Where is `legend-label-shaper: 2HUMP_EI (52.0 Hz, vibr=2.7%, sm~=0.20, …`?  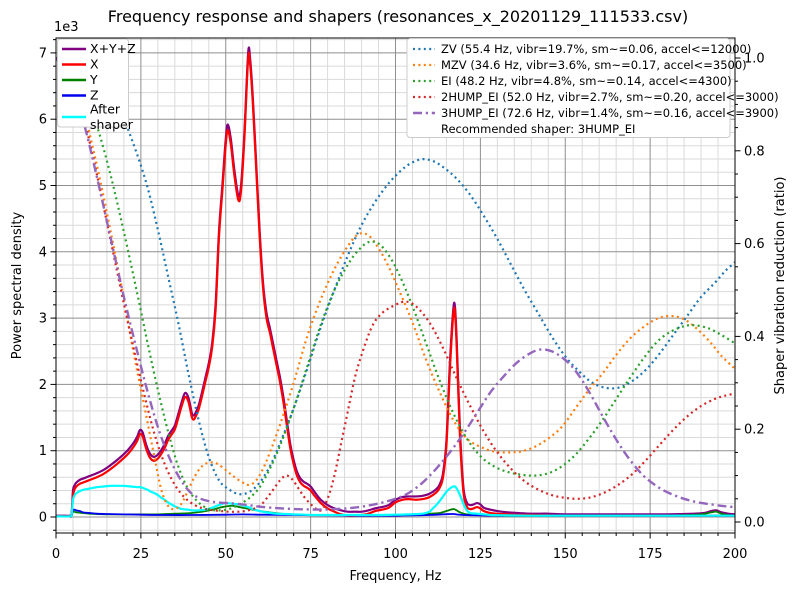 legend-label-shaper: 2HUMP_EI (52.0 Hz, vibr=2.7%, sm~=0.20, … is located at coordinates (610, 97).